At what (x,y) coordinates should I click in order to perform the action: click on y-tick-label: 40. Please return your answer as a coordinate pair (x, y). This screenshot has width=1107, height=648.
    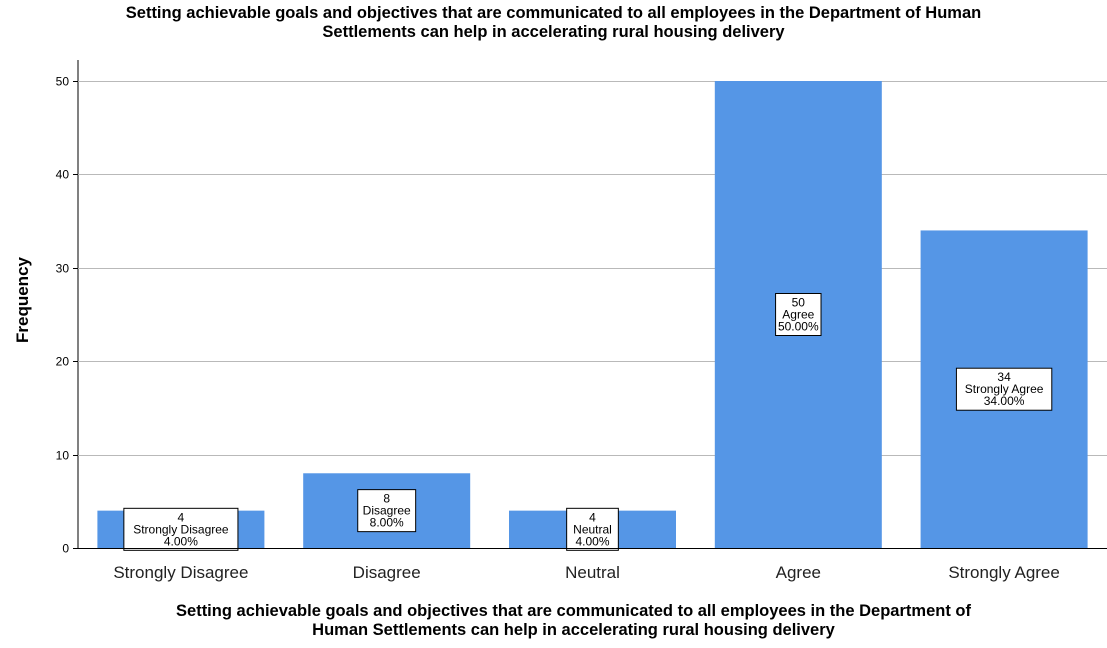
    Looking at the image, I should click on (63, 175).